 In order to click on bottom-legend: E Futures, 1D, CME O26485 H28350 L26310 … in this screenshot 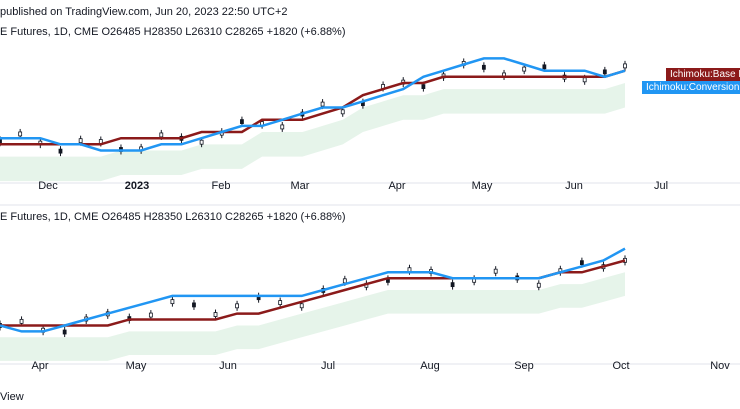, I will do `click(173, 217)`.